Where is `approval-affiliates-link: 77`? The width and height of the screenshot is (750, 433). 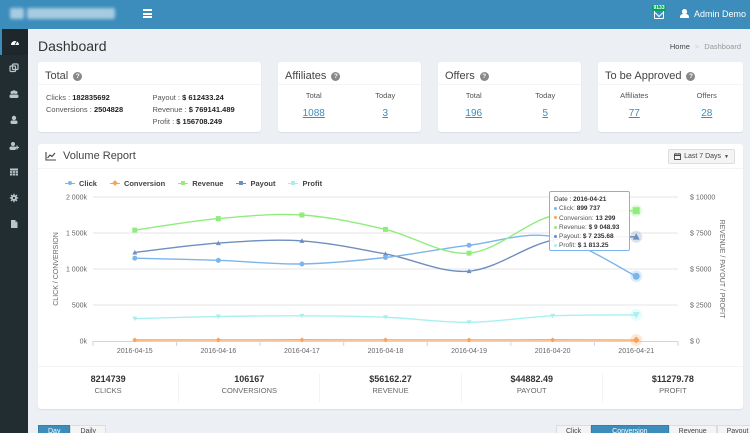 approval-affiliates-link: 77 is located at coordinates (634, 113).